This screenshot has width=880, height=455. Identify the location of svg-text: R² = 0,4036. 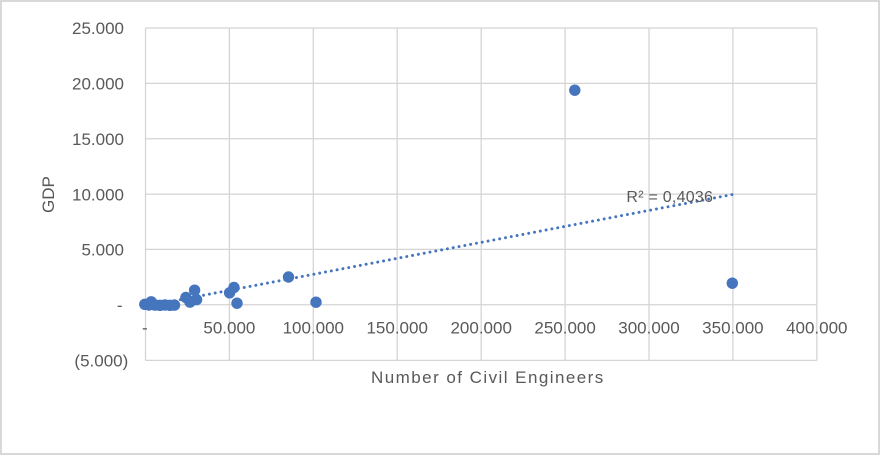
(669, 197).